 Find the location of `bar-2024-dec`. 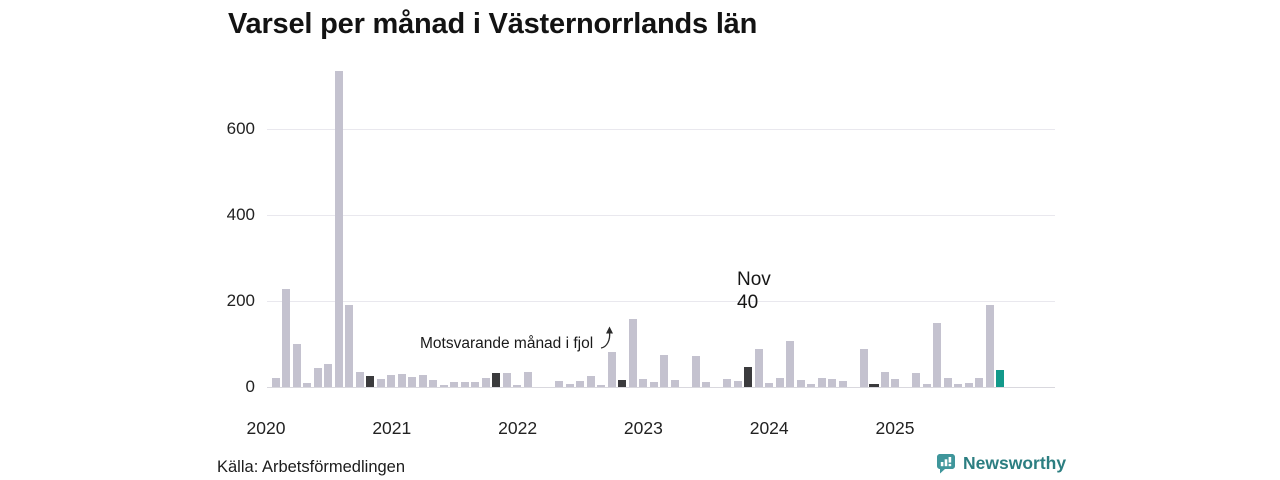

bar-2024-dec is located at coordinates (884, 379).